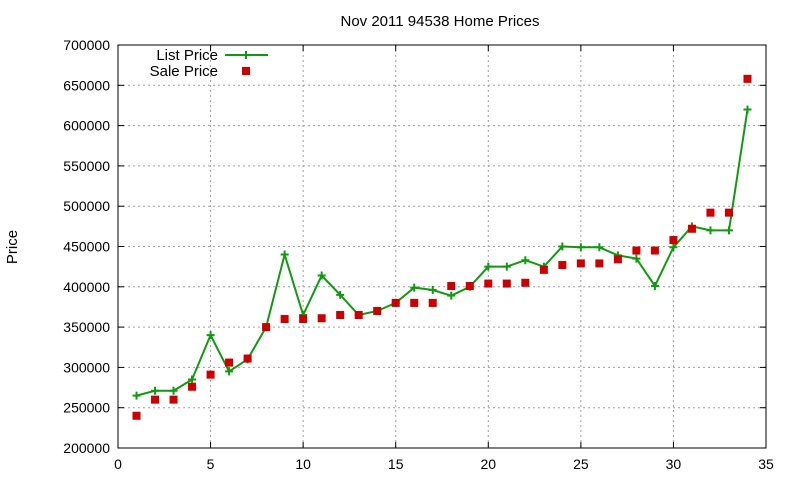 The width and height of the screenshot is (800, 480). What do you see at coordinates (766, 464) in the screenshot?
I see `x-tick-label: 35` at bounding box center [766, 464].